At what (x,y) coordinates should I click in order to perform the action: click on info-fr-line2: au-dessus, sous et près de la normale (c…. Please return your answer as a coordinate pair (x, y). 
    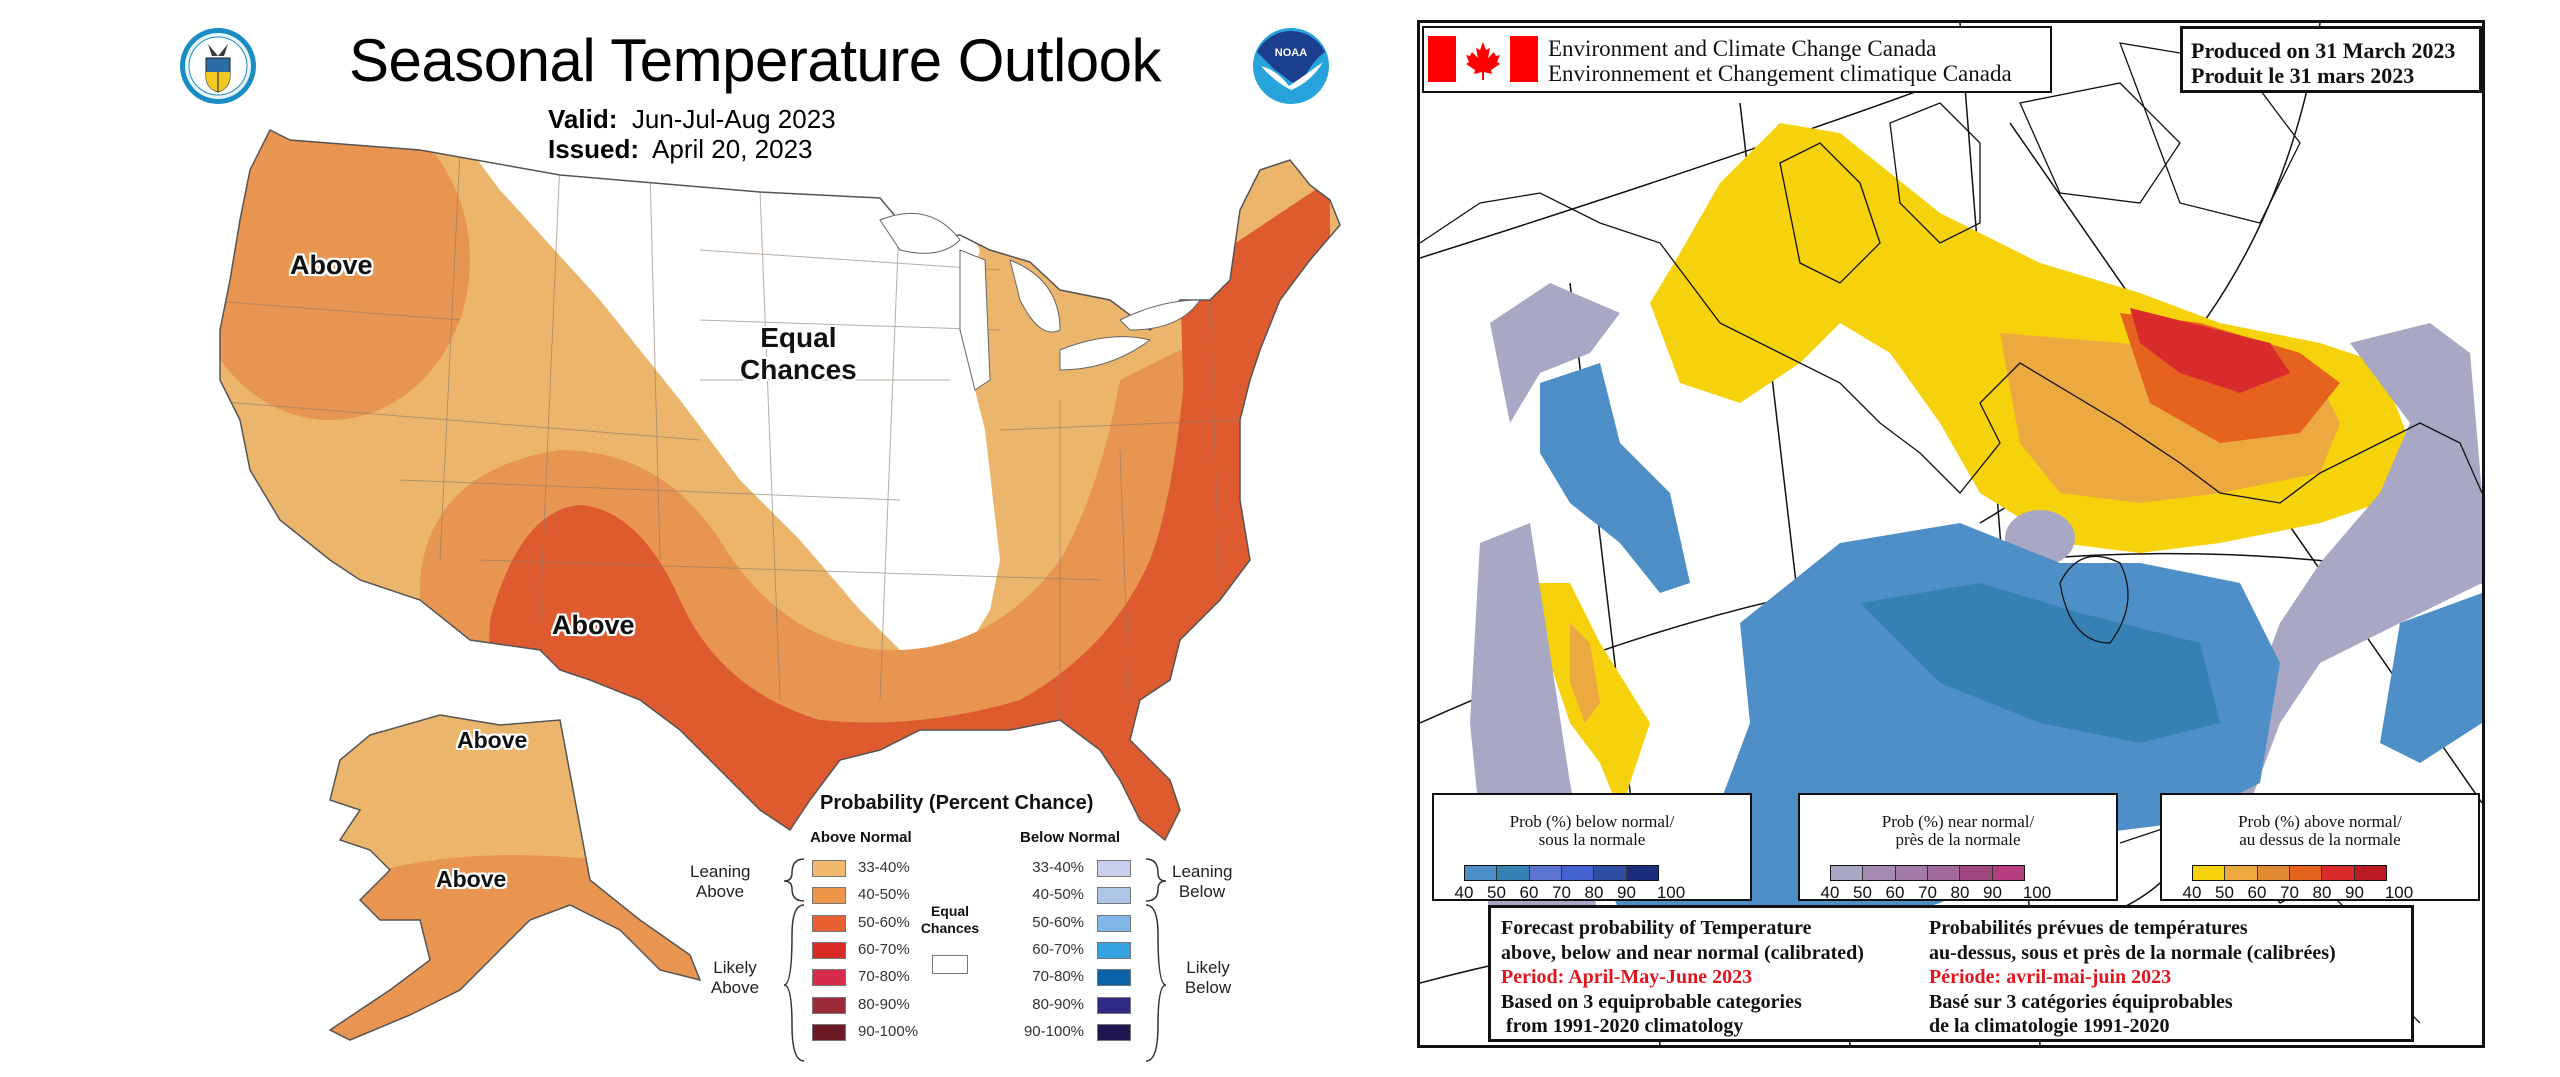
    Looking at the image, I should click on (2132, 952).